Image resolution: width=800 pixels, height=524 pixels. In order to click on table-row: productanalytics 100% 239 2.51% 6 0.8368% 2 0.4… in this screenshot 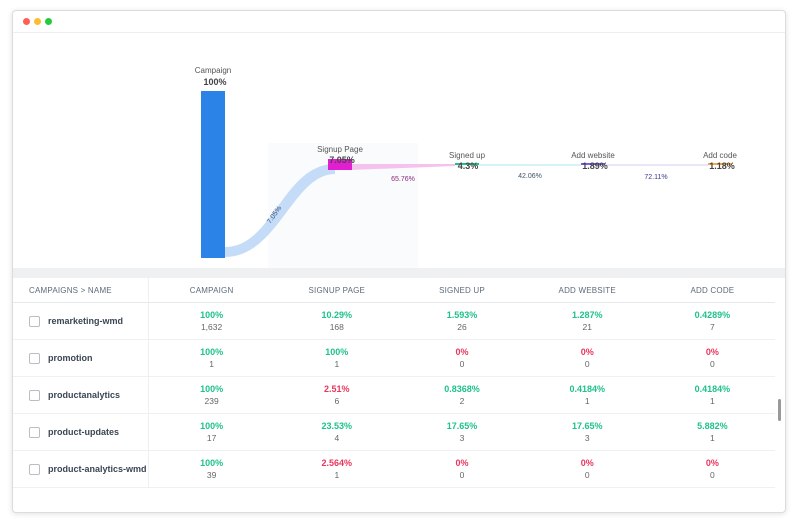, I will do `click(394, 395)`.